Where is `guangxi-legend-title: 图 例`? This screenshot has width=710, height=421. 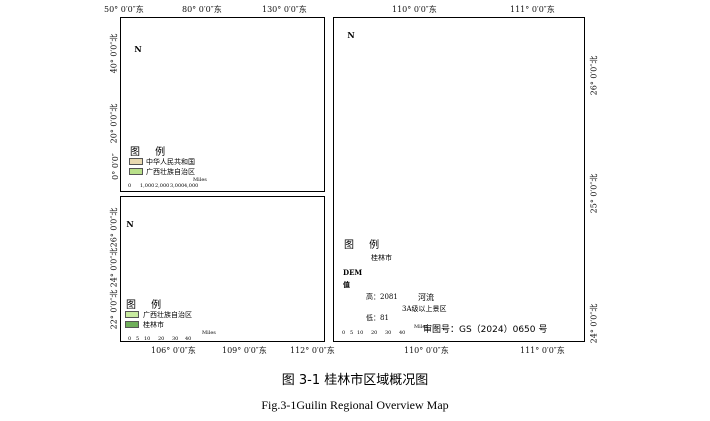 guangxi-legend-title: 图 例 is located at coordinates (147, 305).